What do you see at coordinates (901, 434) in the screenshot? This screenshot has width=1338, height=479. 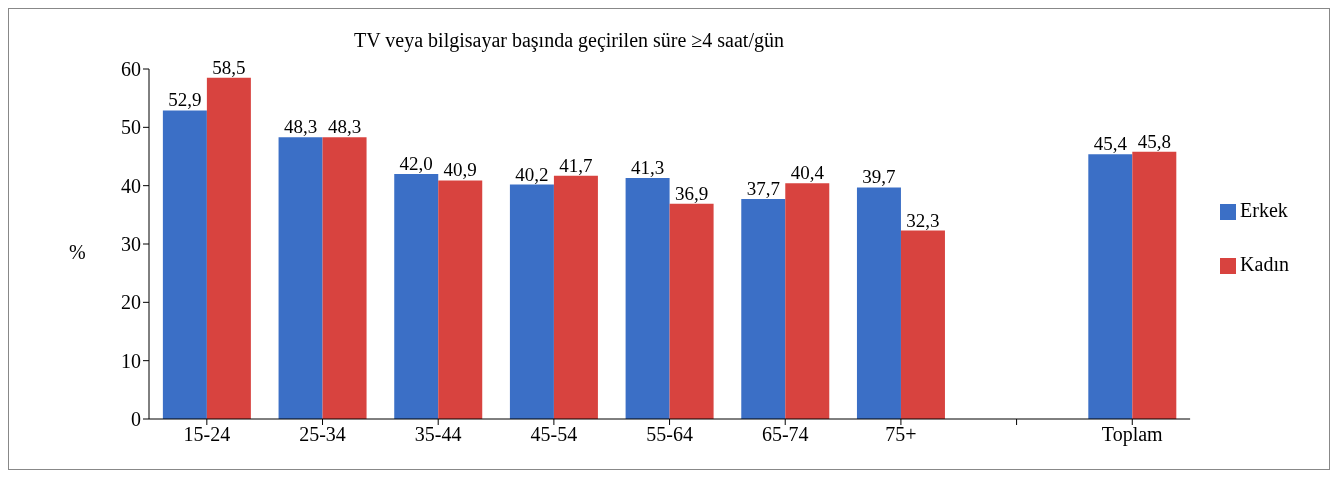 I see `x-tick-label: 75+` at bounding box center [901, 434].